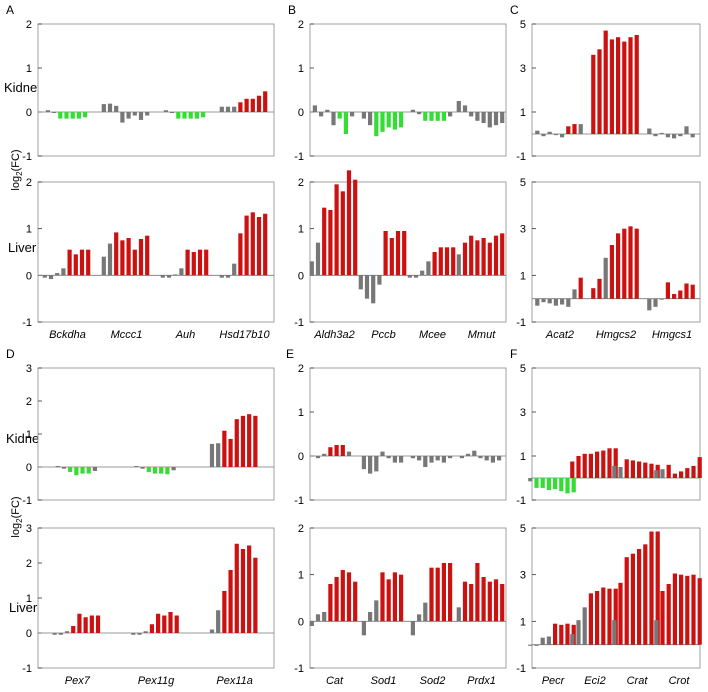 Image resolution: width=708 pixels, height=692 pixels. What do you see at coordinates (16, 183) in the screenshot?
I see `y-axis-label-main: log` at bounding box center [16, 183].